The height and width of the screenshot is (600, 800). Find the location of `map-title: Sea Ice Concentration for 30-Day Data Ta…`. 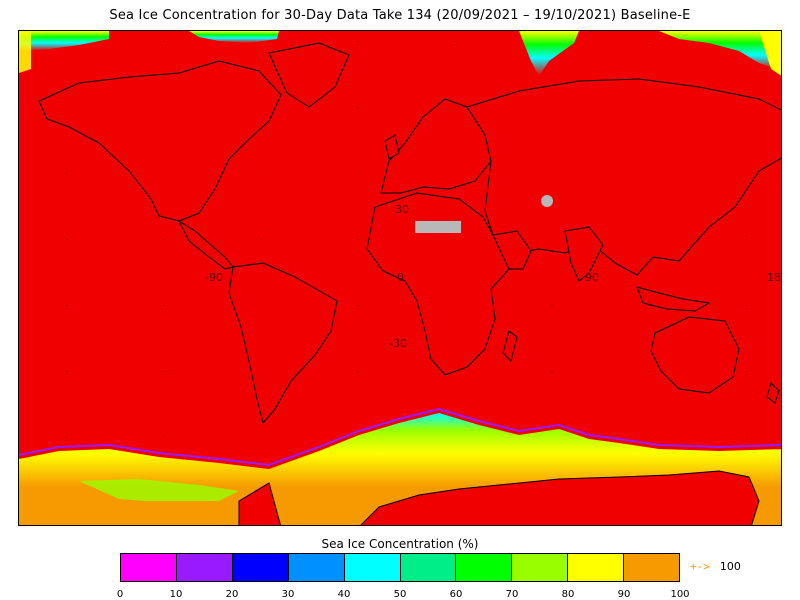

map-title: Sea Ice Concentration for 30-Day Data Ta… is located at coordinates (400, 15).